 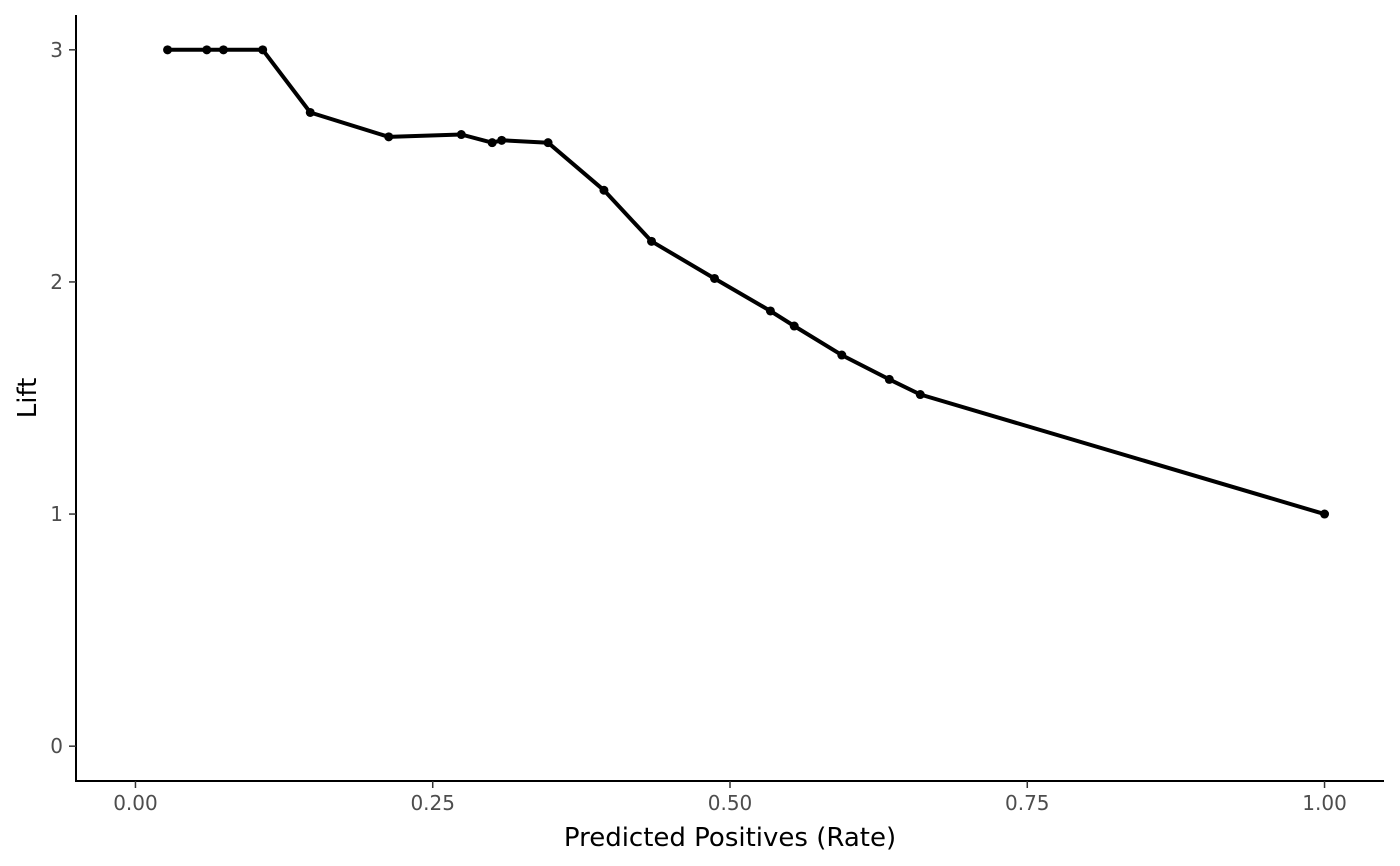 I want to click on y-tick-label: 2, so click(x=56, y=282).